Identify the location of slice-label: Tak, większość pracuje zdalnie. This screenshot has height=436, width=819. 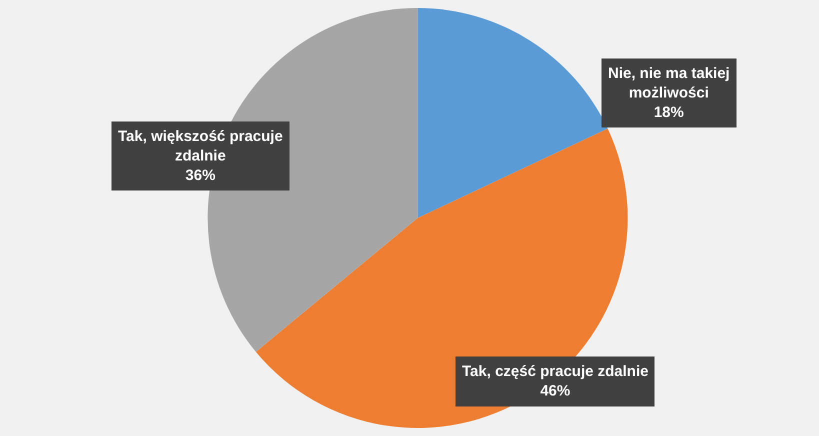
(200, 146).